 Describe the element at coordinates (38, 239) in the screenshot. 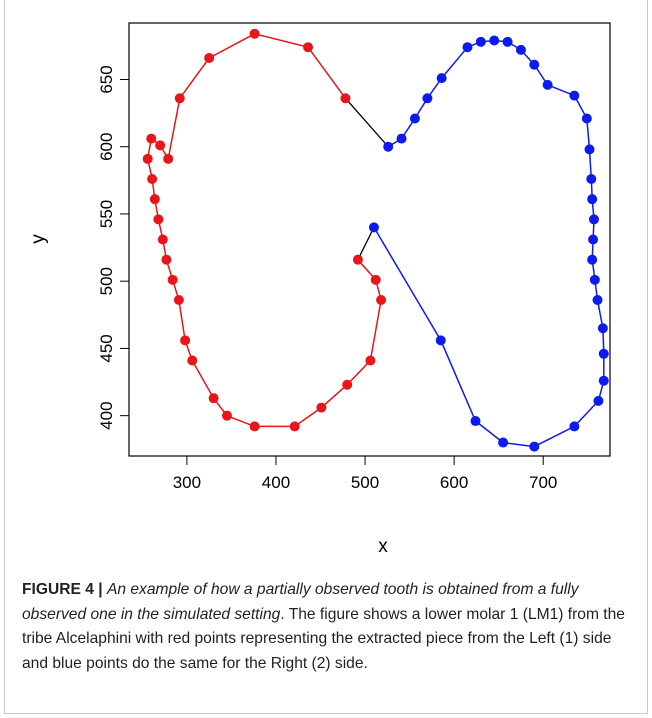

I see `y-axis-label: y` at that location.